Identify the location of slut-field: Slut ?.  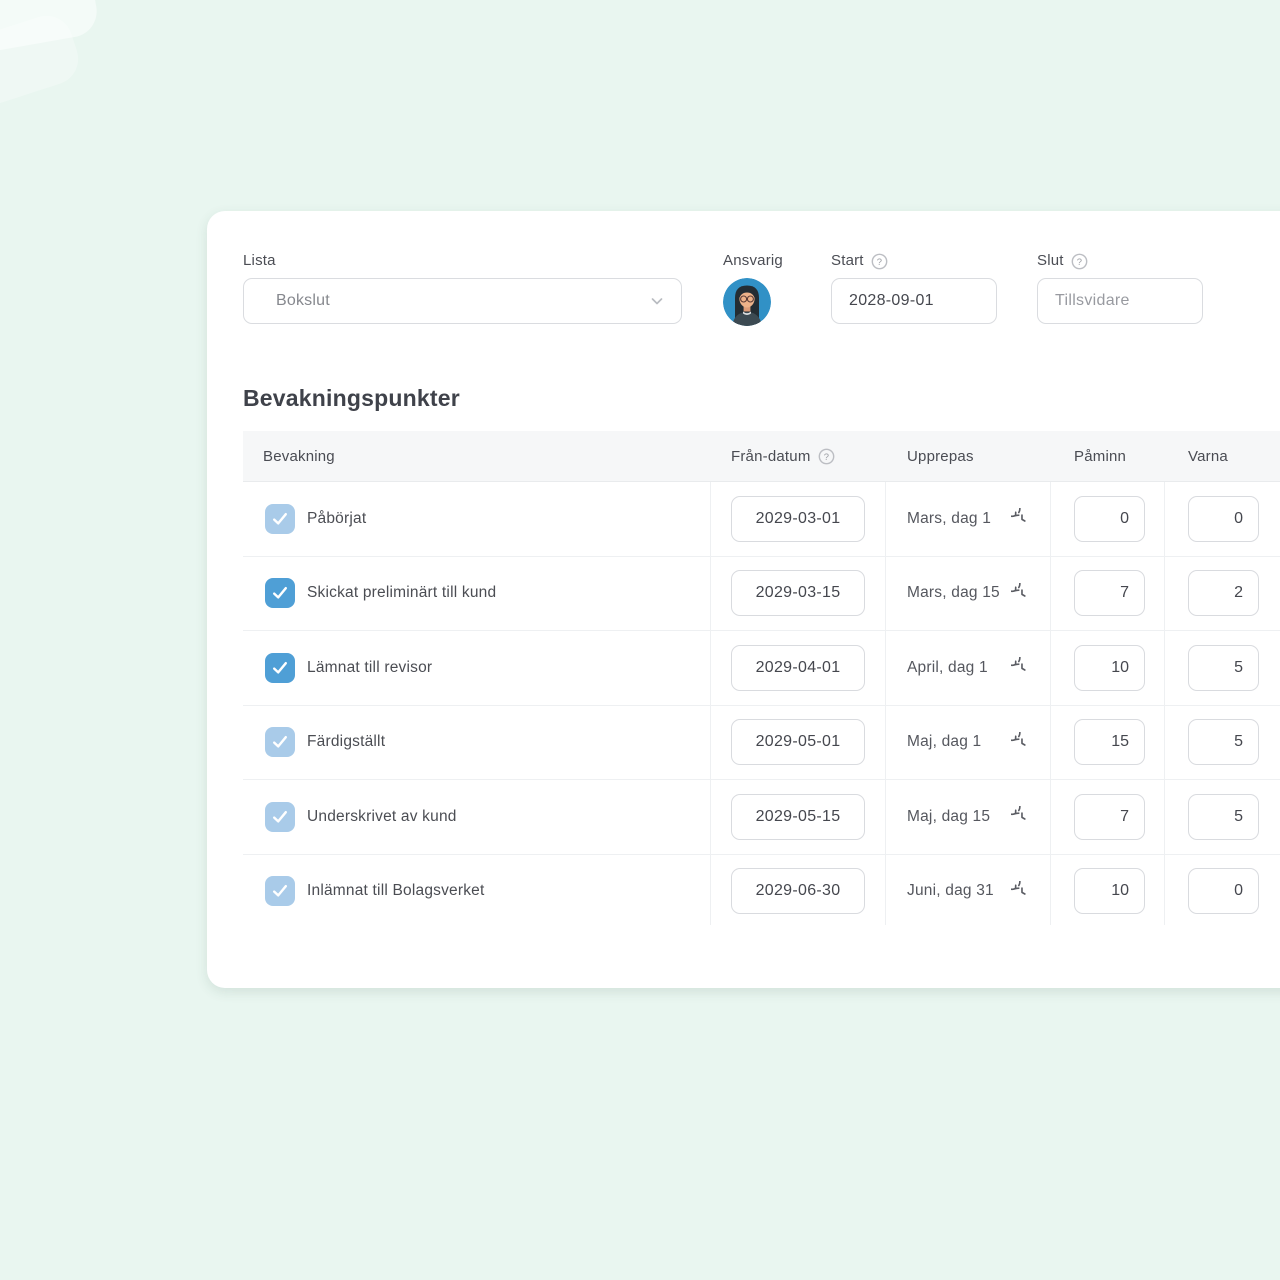
(1120, 288).